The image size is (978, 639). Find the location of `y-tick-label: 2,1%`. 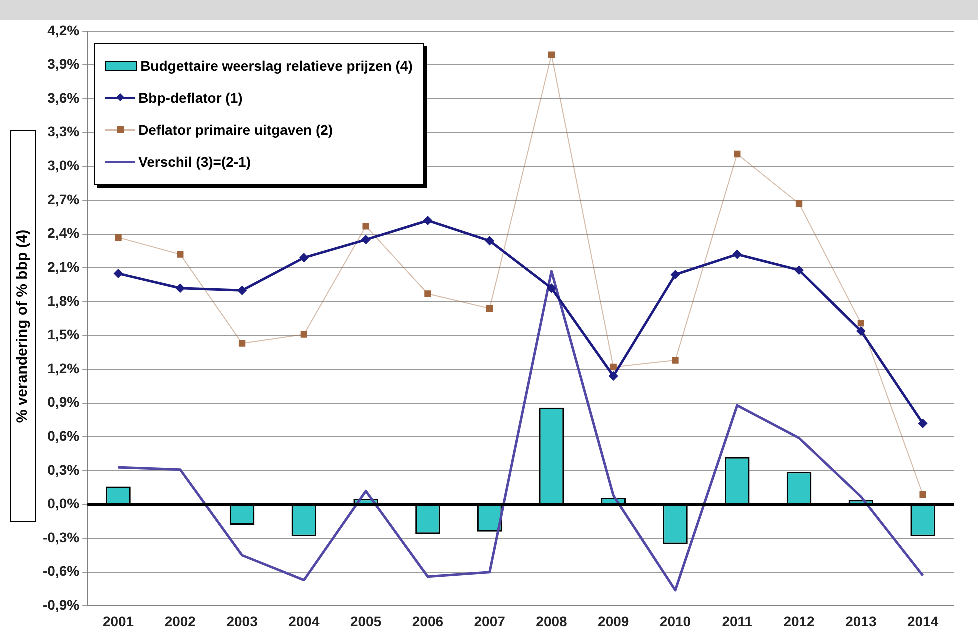

y-tick-label: 2,1% is located at coordinates (64, 266).